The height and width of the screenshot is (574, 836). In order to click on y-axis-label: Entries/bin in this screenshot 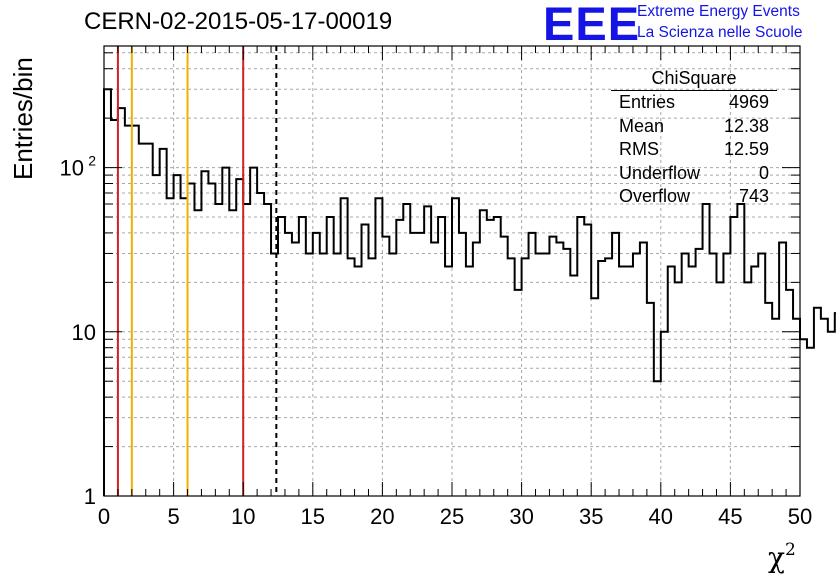, I will do `click(23, 118)`.